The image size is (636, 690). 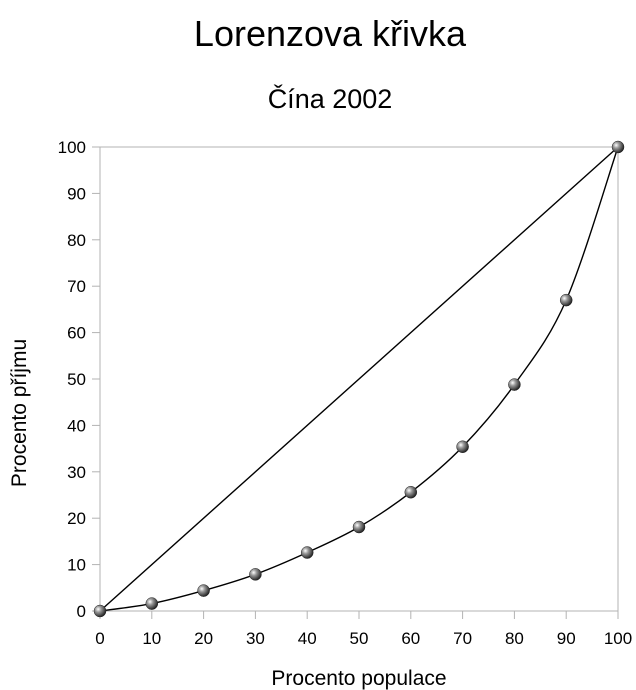 I want to click on y-tick-label: 90, so click(x=76, y=193).